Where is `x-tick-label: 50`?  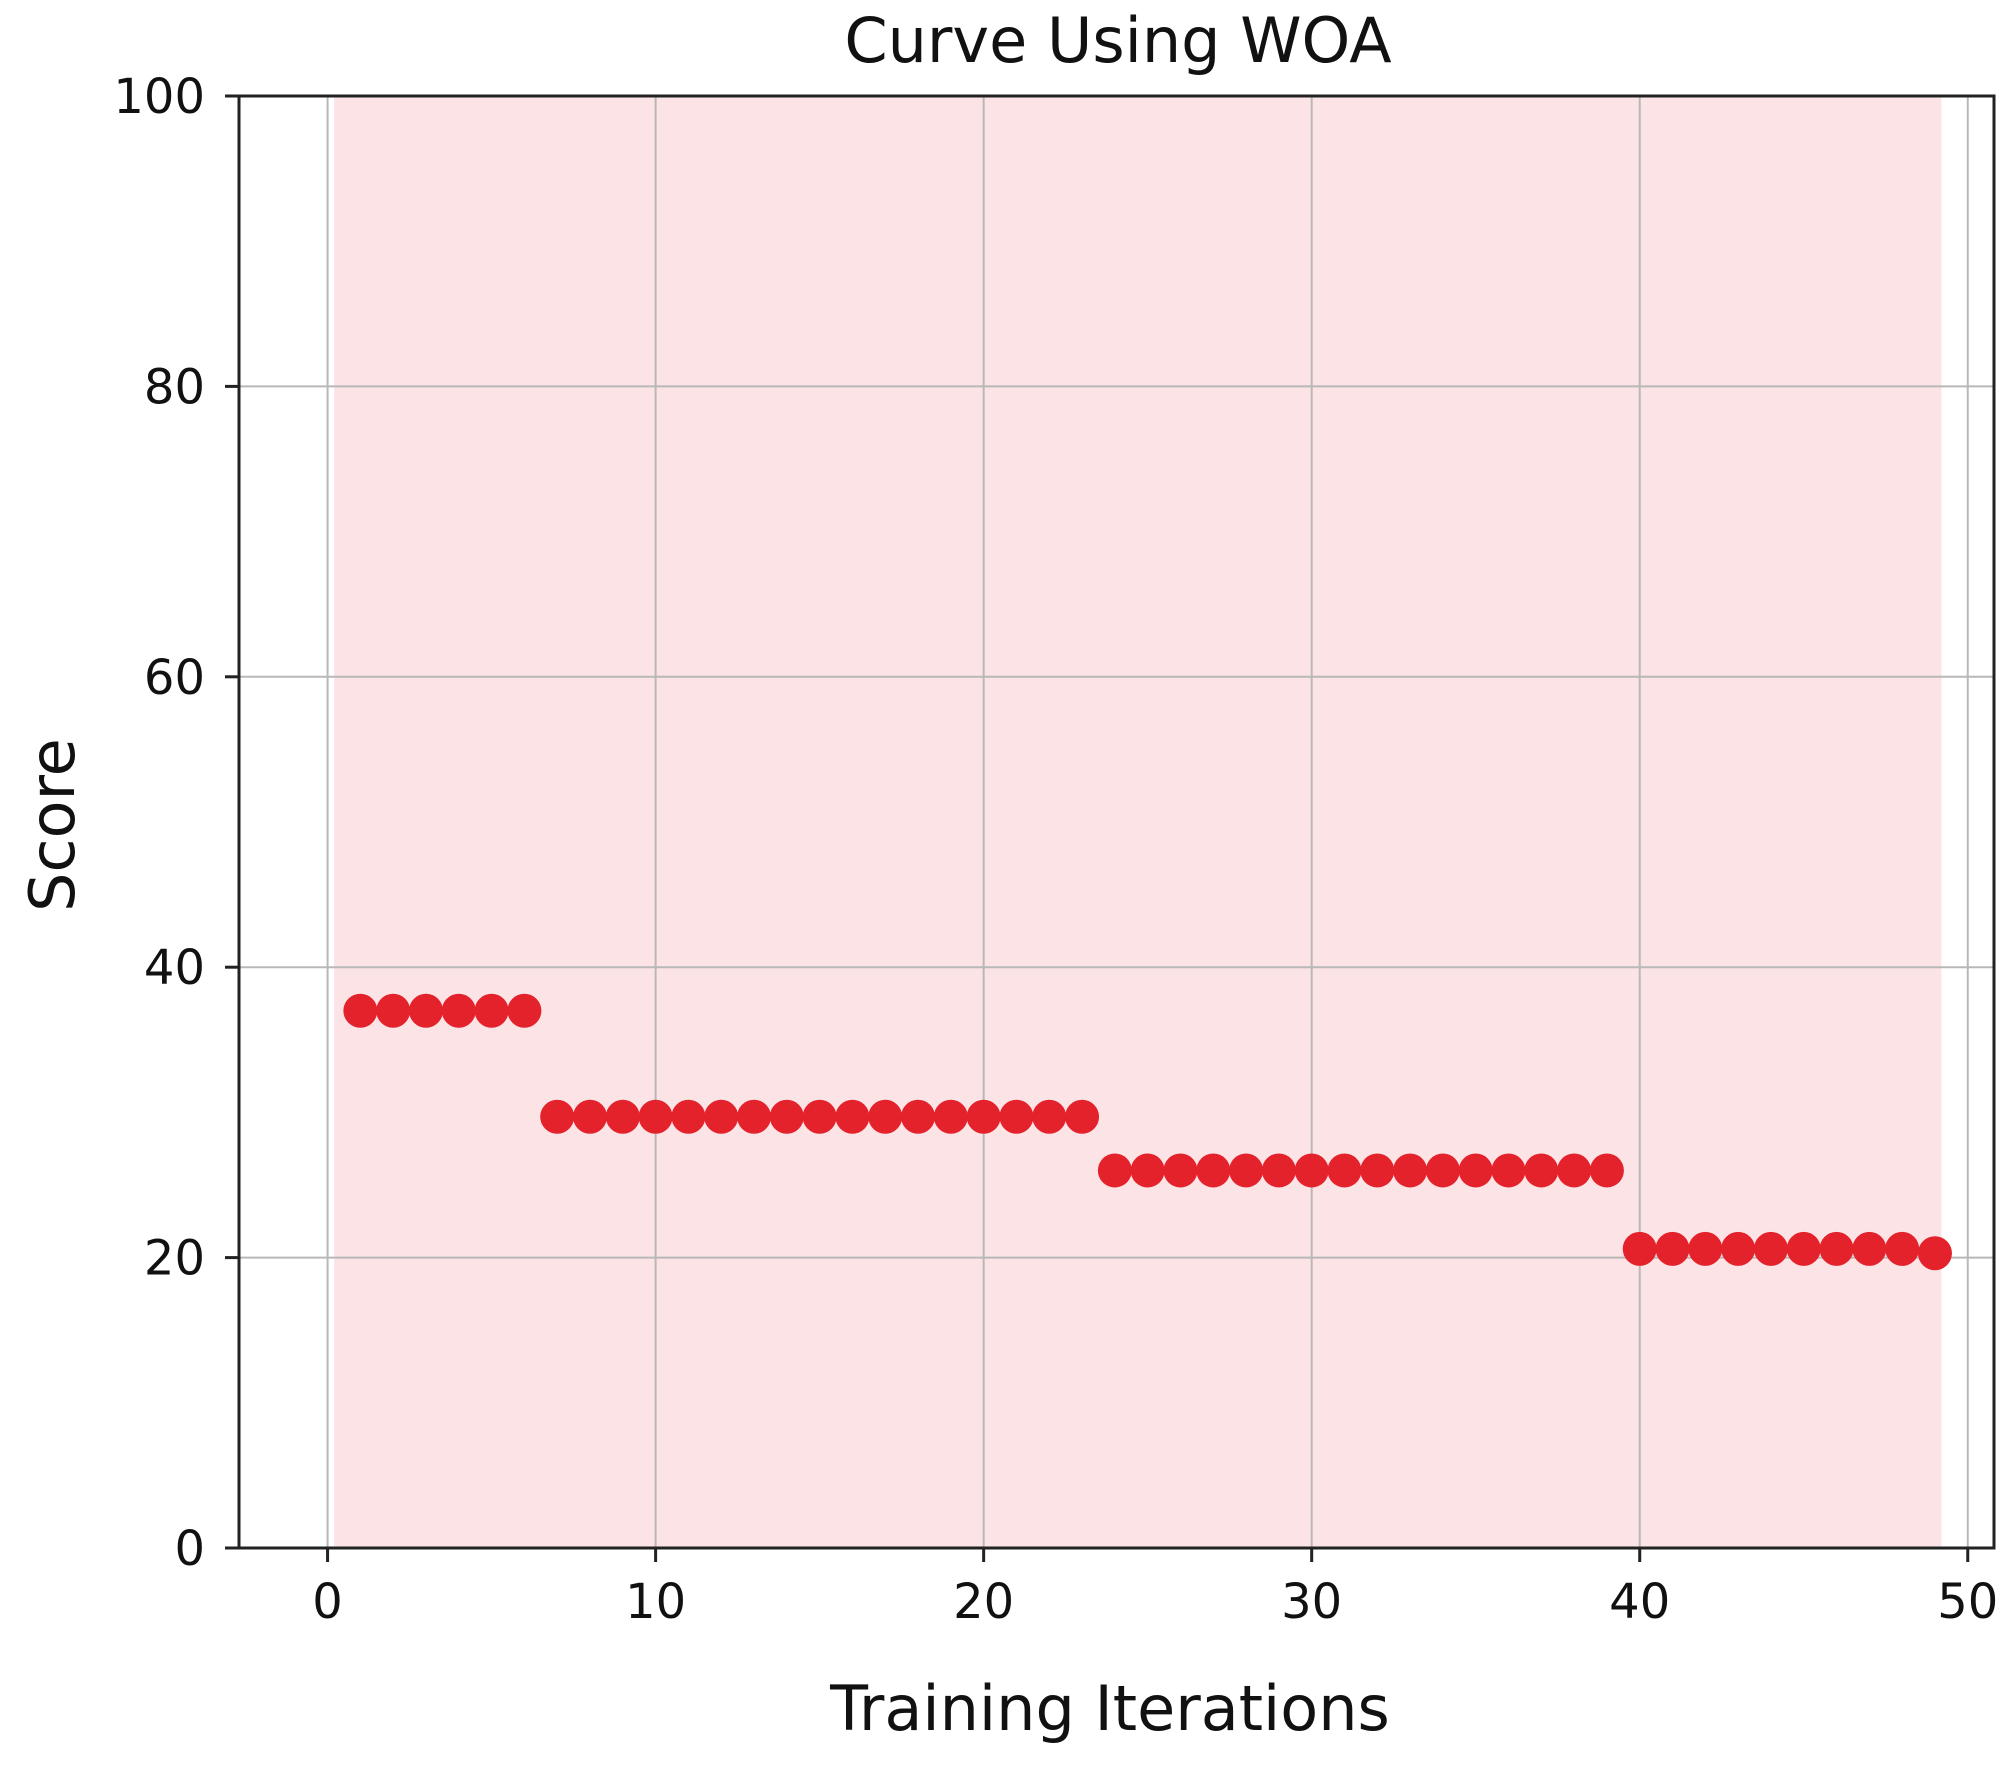 x-tick-label: 50 is located at coordinates (1967, 1602).